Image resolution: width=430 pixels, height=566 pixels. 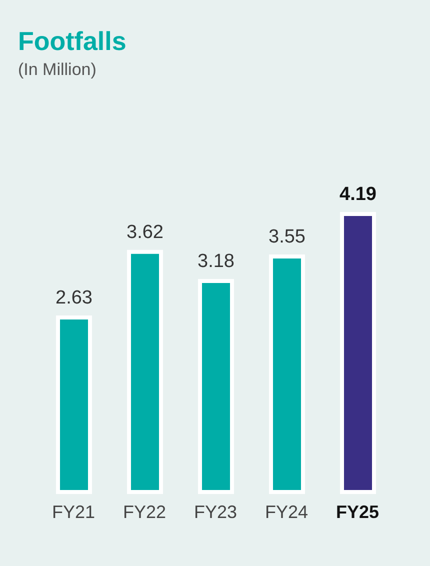 I want to click on x-tick-label: FY23, so click(x=216, y=512).